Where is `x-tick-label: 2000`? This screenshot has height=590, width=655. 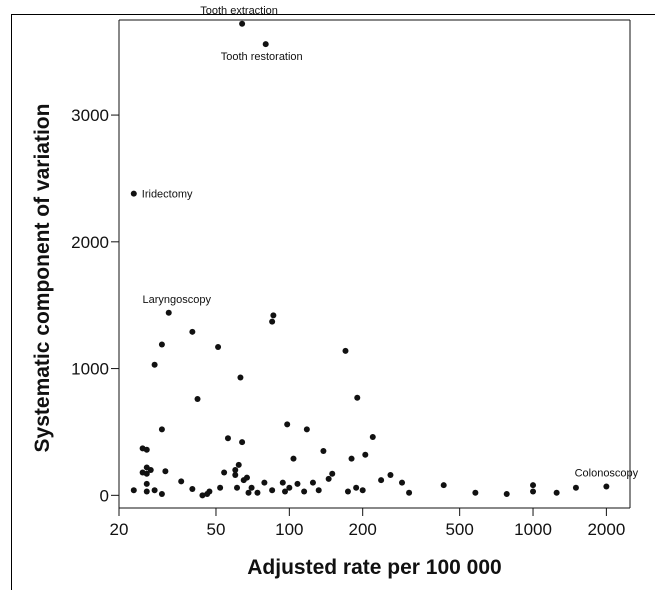
x-tick-label: 2000 is located at coordinates (606, 529).